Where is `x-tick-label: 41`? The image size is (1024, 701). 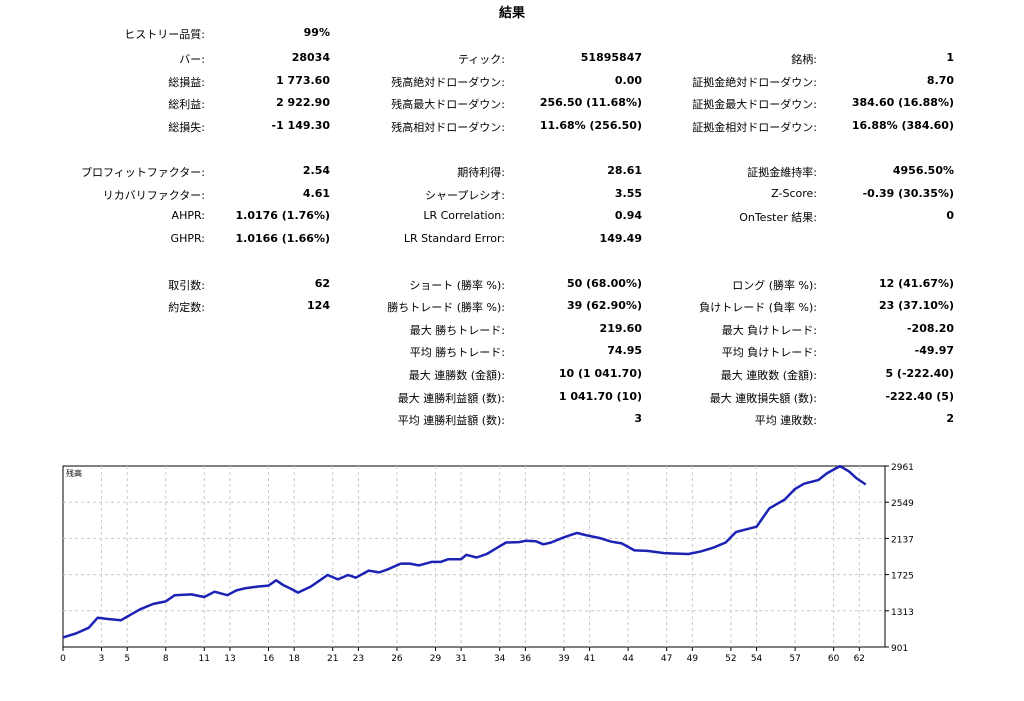
x-tick-label: 41 is located at coordinates (589, 659).